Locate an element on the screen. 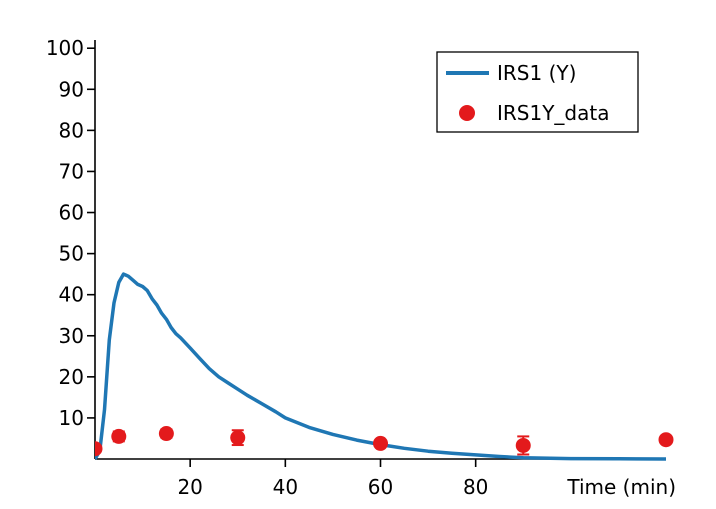  x-tick-label: 60 is located at coordinates (380, 487).